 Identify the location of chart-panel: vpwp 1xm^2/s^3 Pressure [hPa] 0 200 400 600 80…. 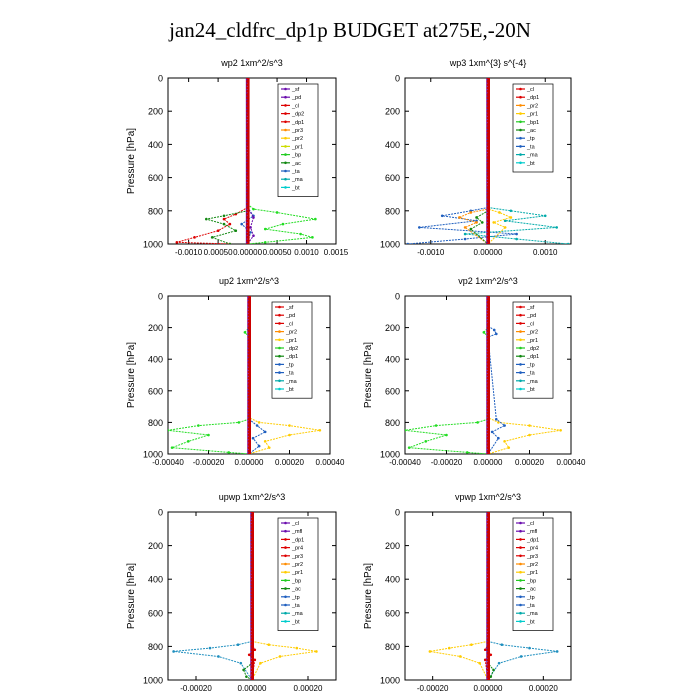
(467, 592).